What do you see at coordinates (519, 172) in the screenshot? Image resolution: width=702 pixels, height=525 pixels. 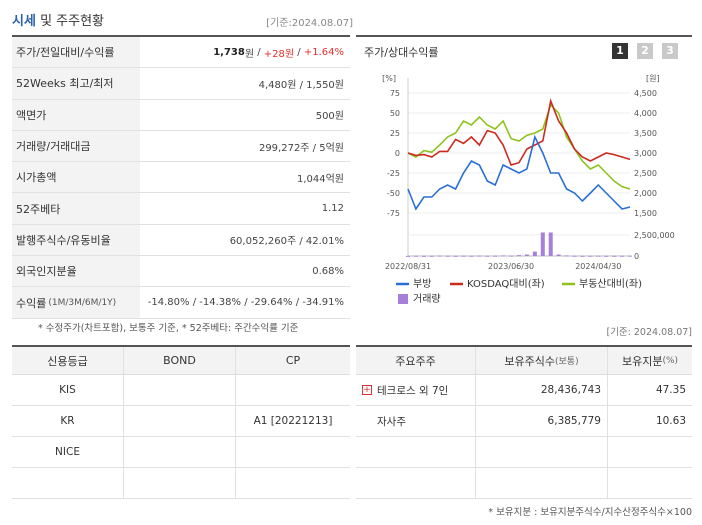 I see `stock-price-line` at bounding box center [519, 172].